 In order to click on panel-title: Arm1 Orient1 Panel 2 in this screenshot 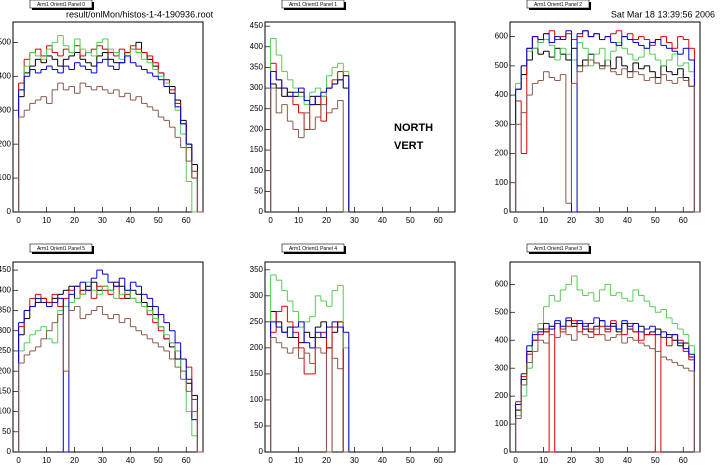, I will do `click(558, 5)`.